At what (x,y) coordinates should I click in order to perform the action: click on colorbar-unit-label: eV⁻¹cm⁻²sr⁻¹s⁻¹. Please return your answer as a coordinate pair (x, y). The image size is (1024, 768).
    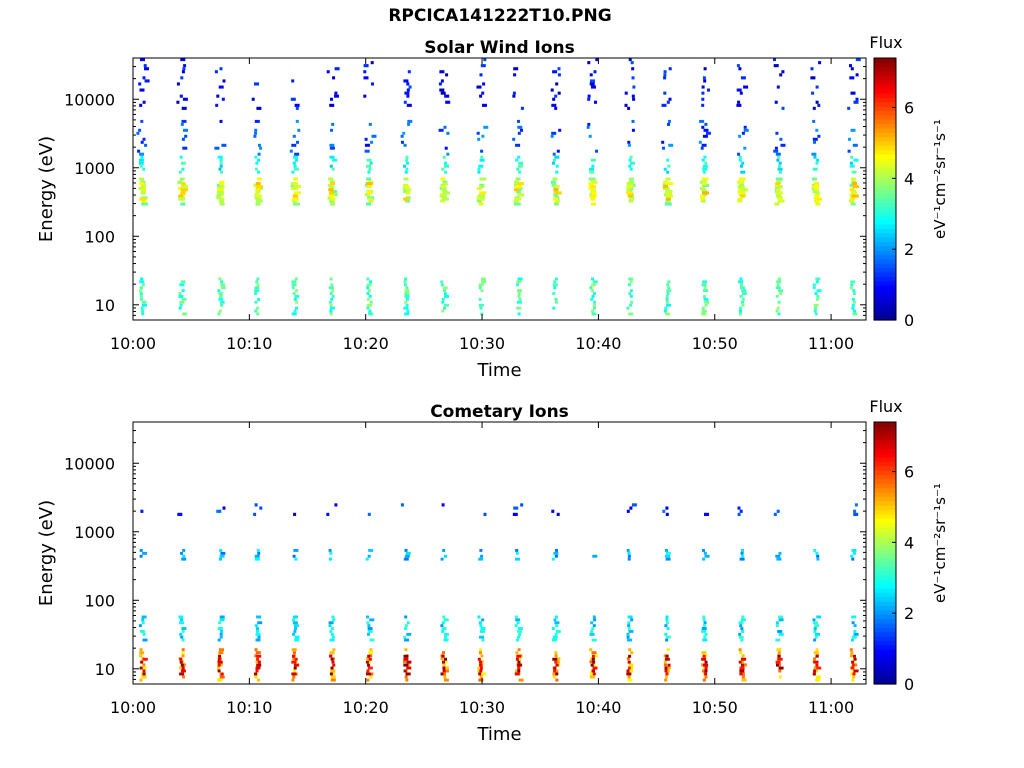
    Looking at the image, I should click on (940, 179).